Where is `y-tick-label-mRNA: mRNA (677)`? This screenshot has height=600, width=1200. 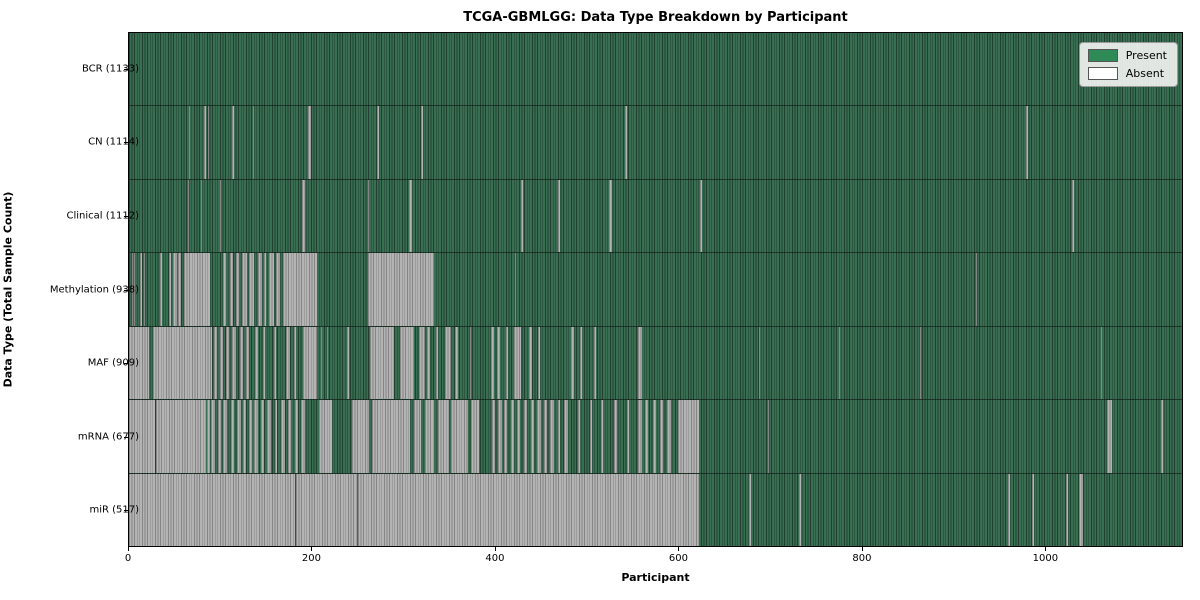 y-tick-label-mRNA: mRNA (677) is located at coordinates (108, 437).